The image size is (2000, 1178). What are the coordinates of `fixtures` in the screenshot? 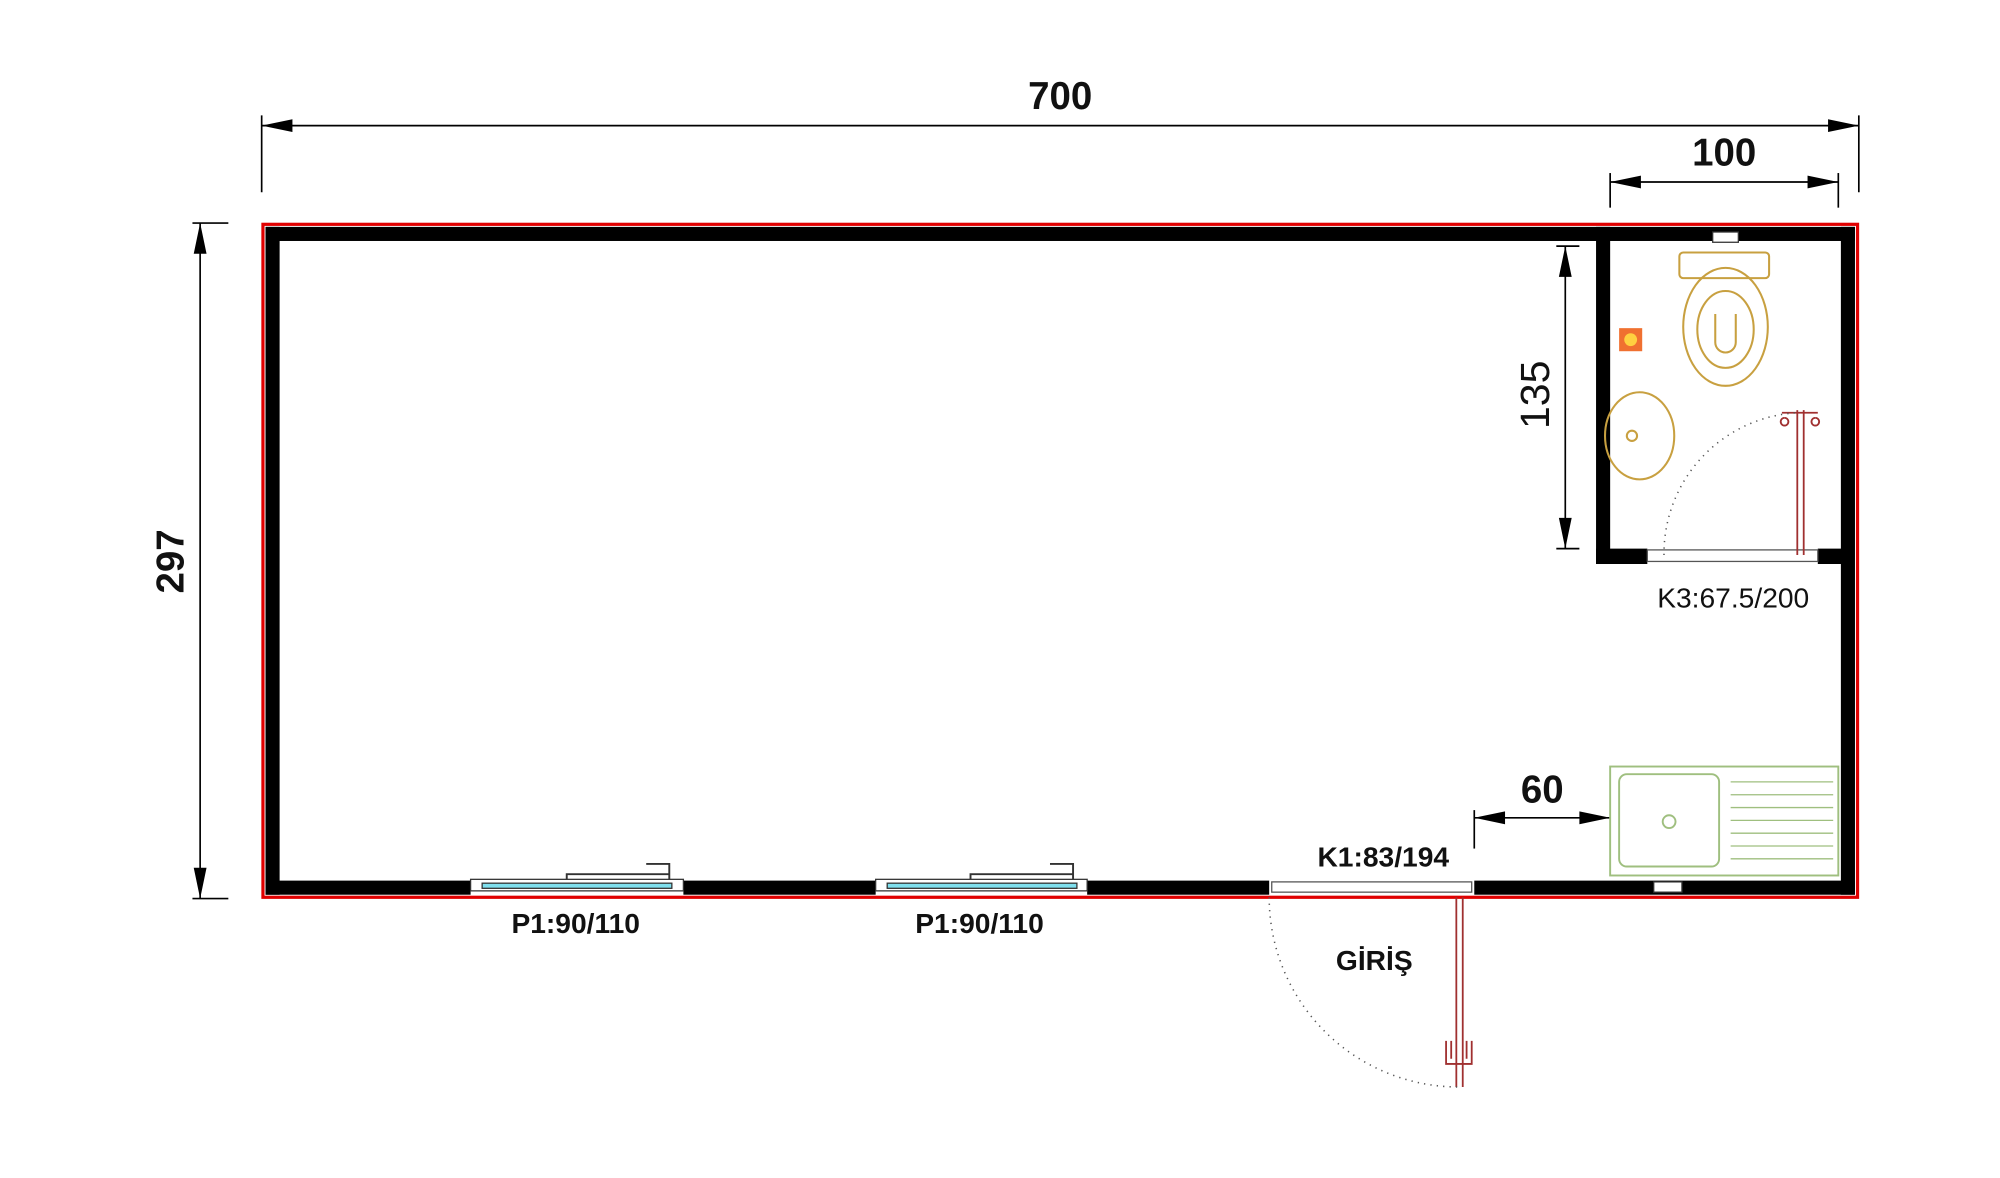 It's located at (1721, 562).